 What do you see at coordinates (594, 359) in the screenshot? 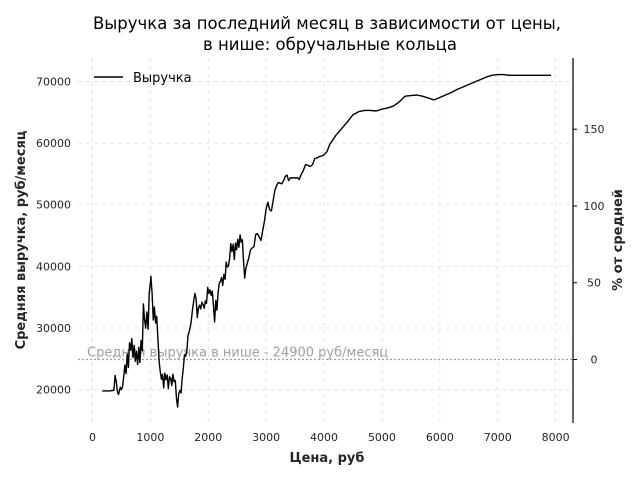
I see `y2-tick-label: 0` at bounding box center [594, 359].